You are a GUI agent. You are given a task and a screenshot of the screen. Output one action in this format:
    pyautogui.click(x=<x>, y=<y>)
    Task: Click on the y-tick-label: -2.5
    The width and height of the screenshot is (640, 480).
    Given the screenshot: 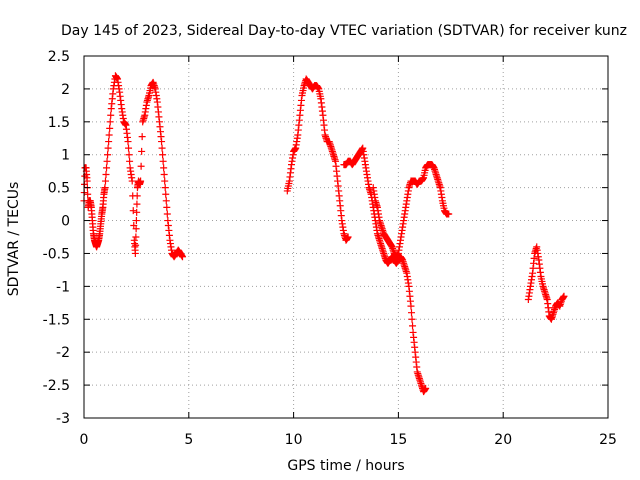 What is the action you would take?
    pyautogui.click(x=56, y=386)
    